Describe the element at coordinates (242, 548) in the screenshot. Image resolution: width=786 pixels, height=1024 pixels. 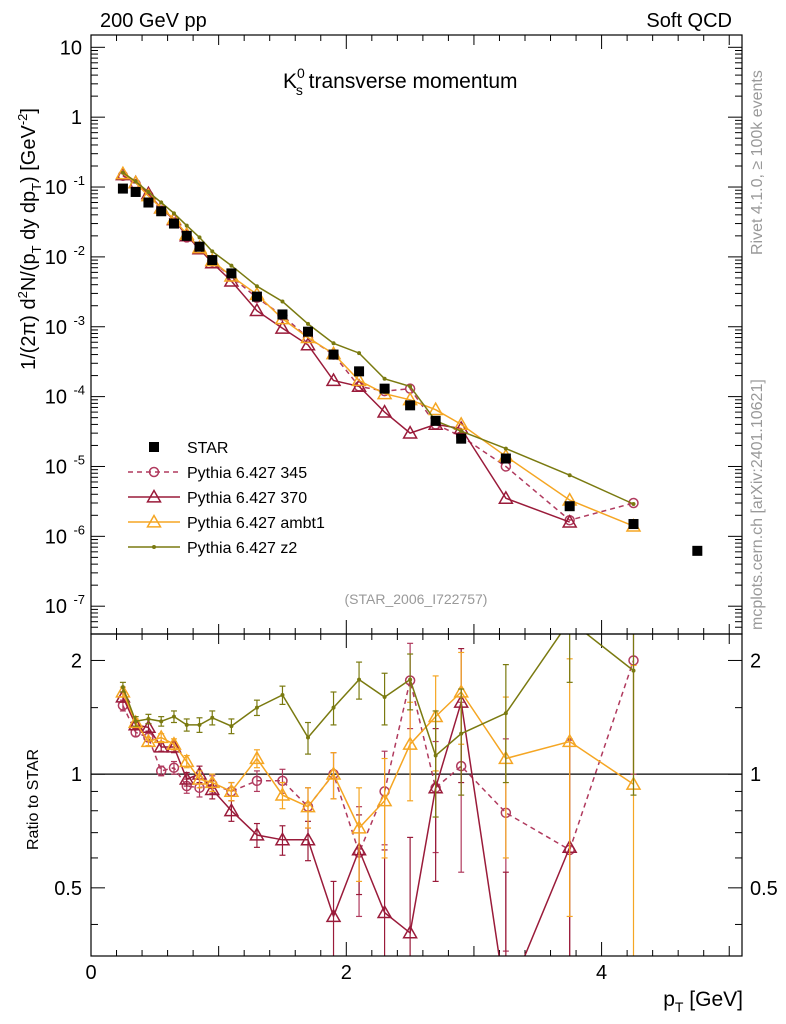
I see `legend-label-z2: Pythia 6.427 z2` at that location.